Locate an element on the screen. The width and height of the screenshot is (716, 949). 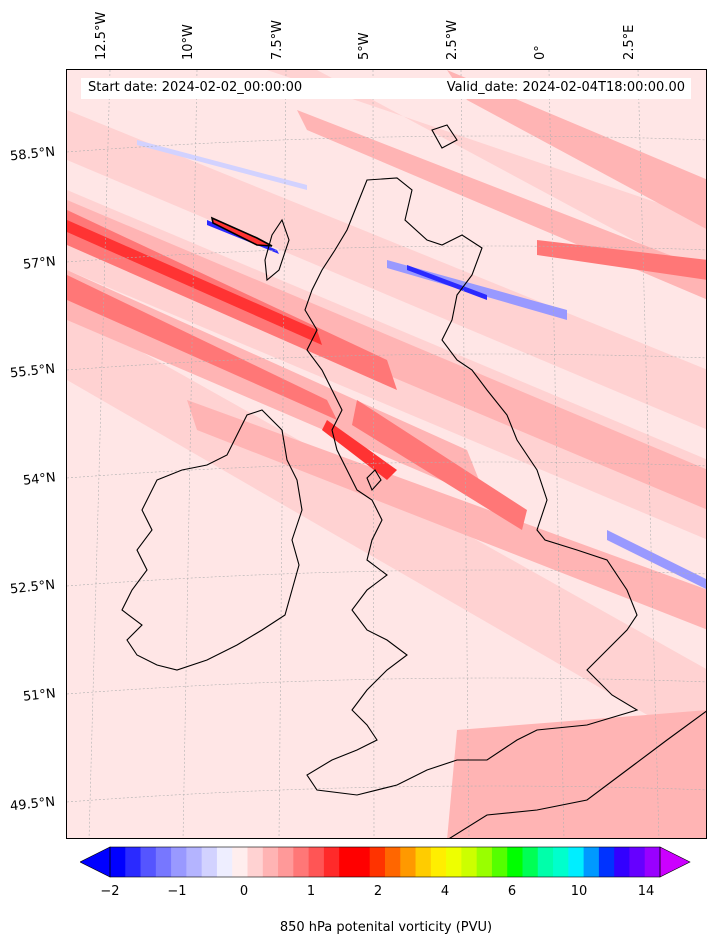
coastline-isle-of-man is located at coordinates (374, 480).